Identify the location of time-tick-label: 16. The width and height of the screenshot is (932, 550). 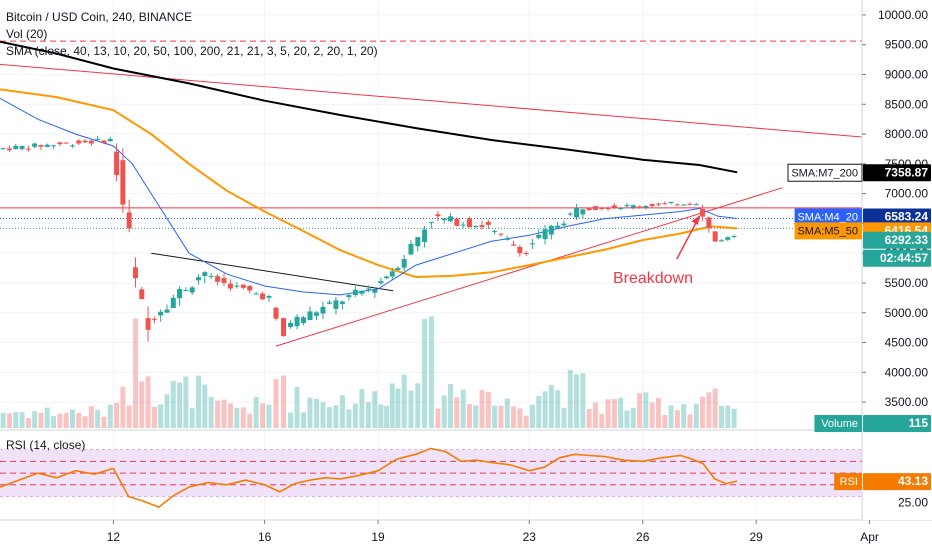
(265, 537).